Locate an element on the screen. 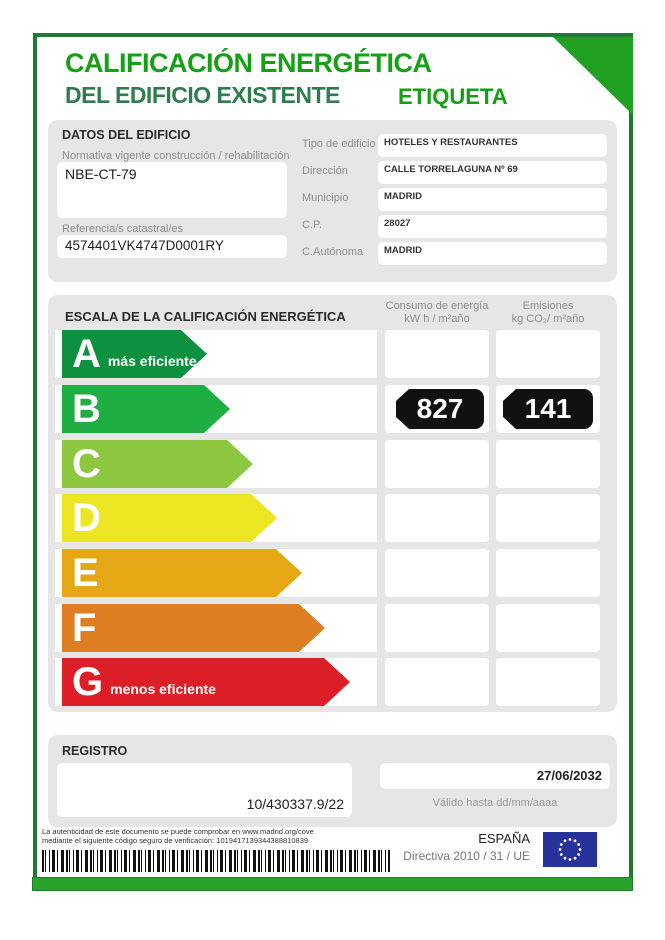 The height and width of the screenshot is (940, 665). field-municipio-value: MADRID is located at coordinates (403, 196).